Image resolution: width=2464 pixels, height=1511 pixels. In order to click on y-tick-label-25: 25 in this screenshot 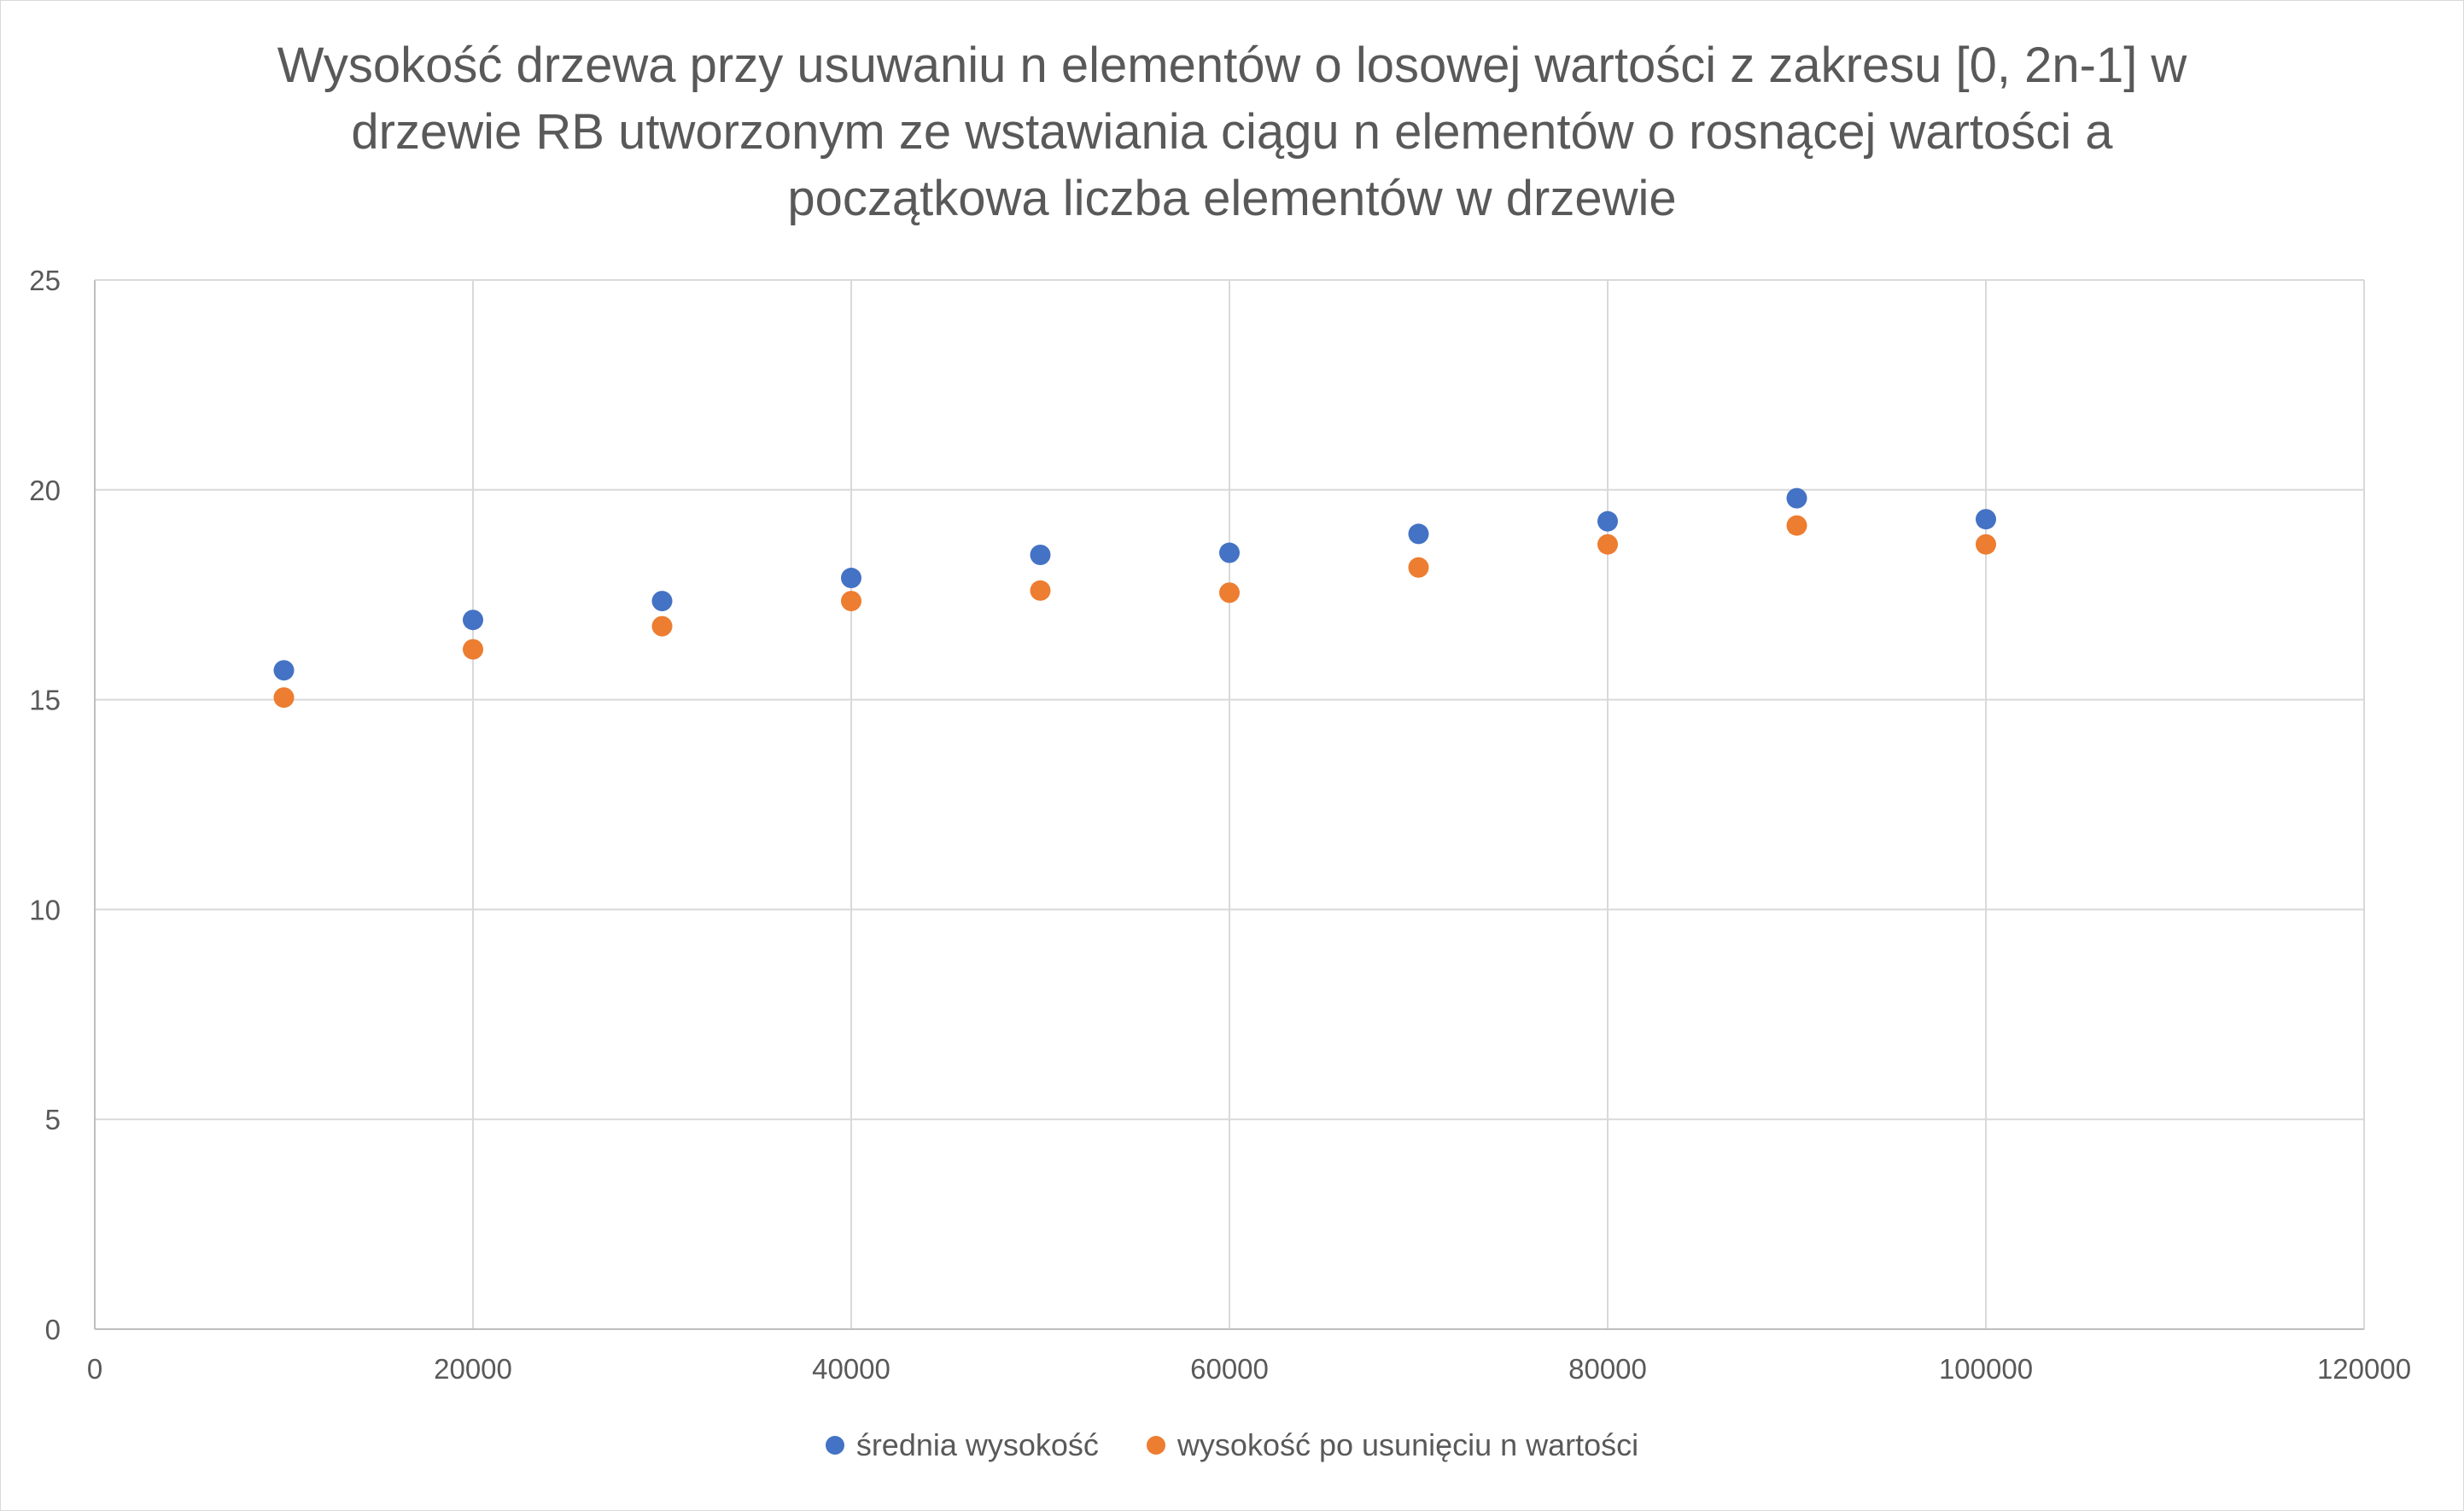, I will do `click(45, 280)`.